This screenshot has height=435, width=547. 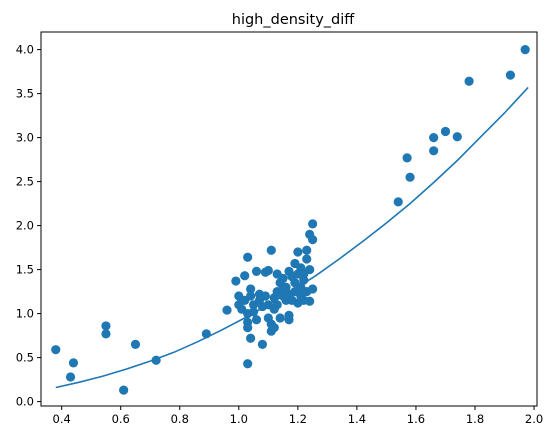 What do you see at coordinates (121, 419) in the screenshot?
I see `x-tick-label: 0.6` at bounding box center [121, 419].